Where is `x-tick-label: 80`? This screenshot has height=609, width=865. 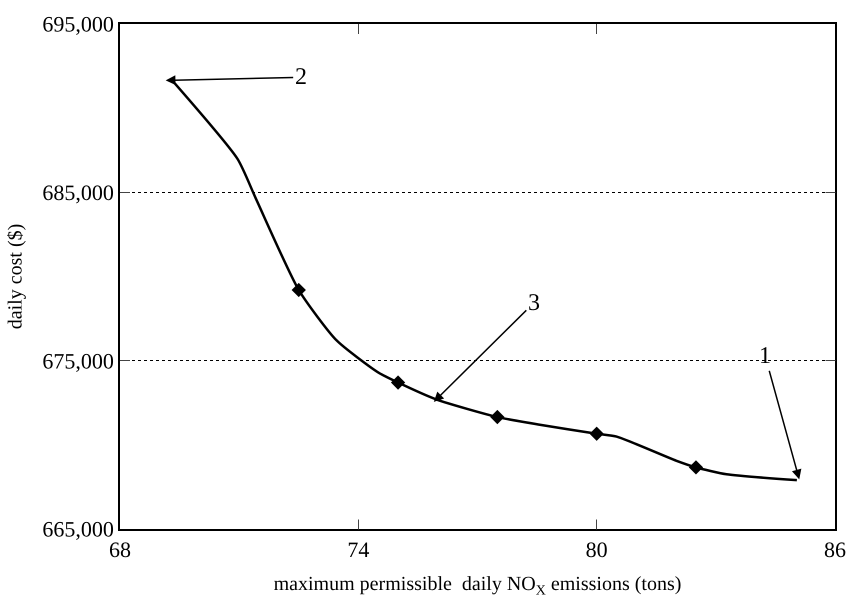 x-tick-label: 80 is located at coordinates (597, 549).